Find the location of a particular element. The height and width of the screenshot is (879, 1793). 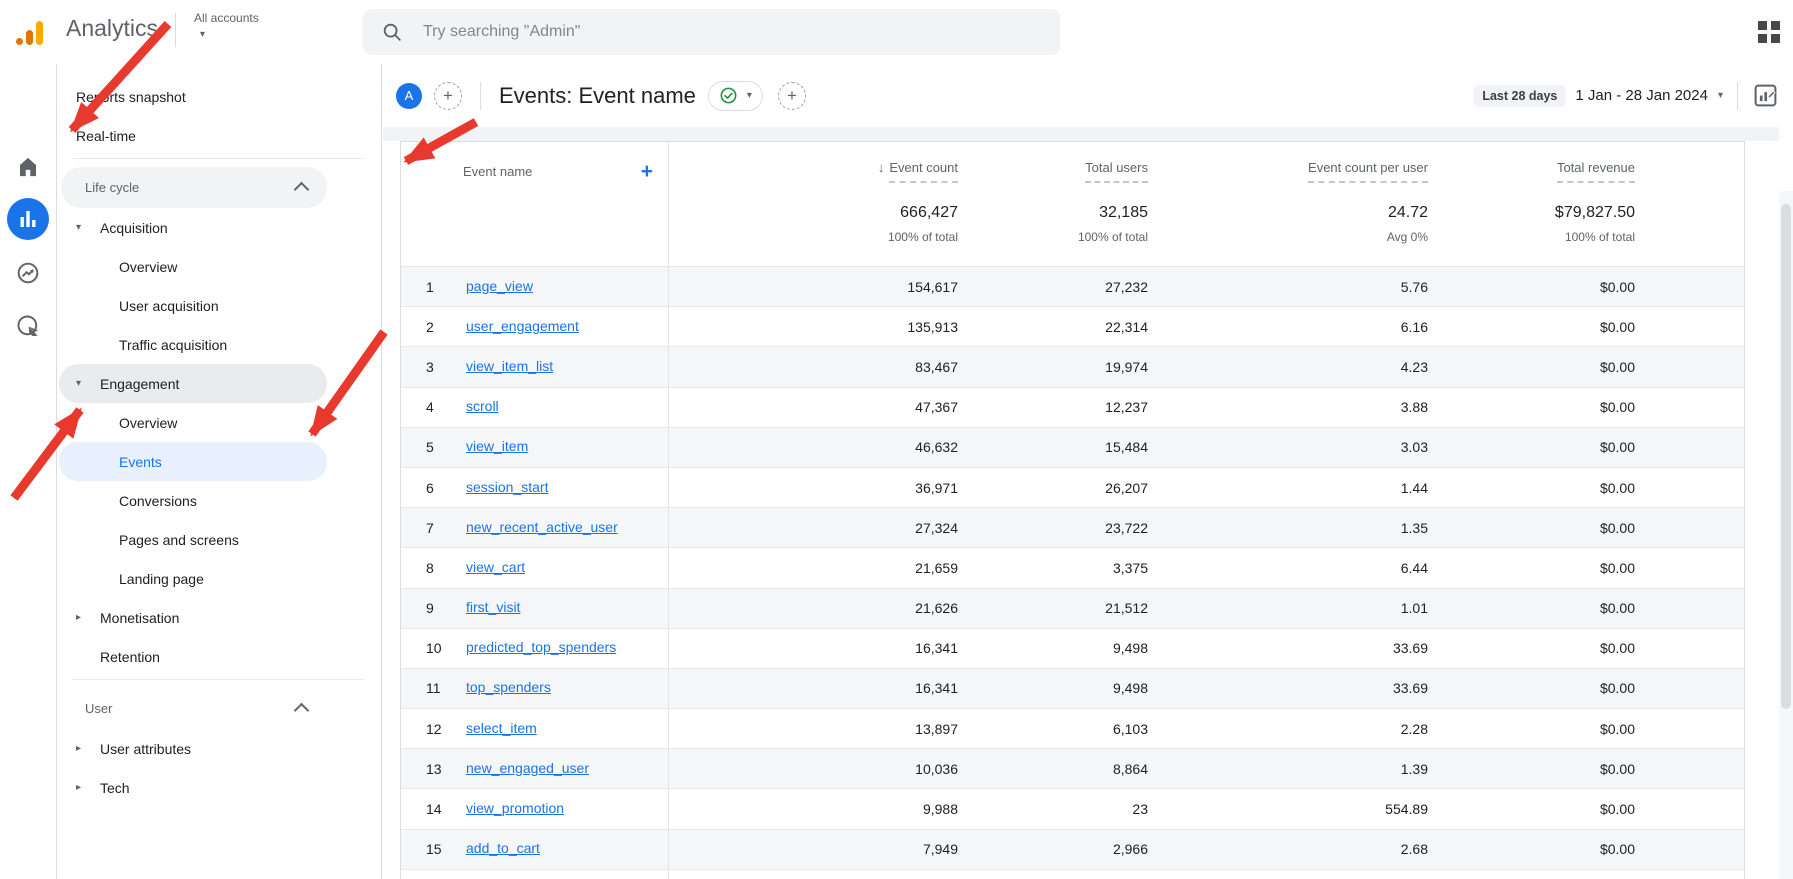

event-name-link: select_item is located at coordinates (501, 727).